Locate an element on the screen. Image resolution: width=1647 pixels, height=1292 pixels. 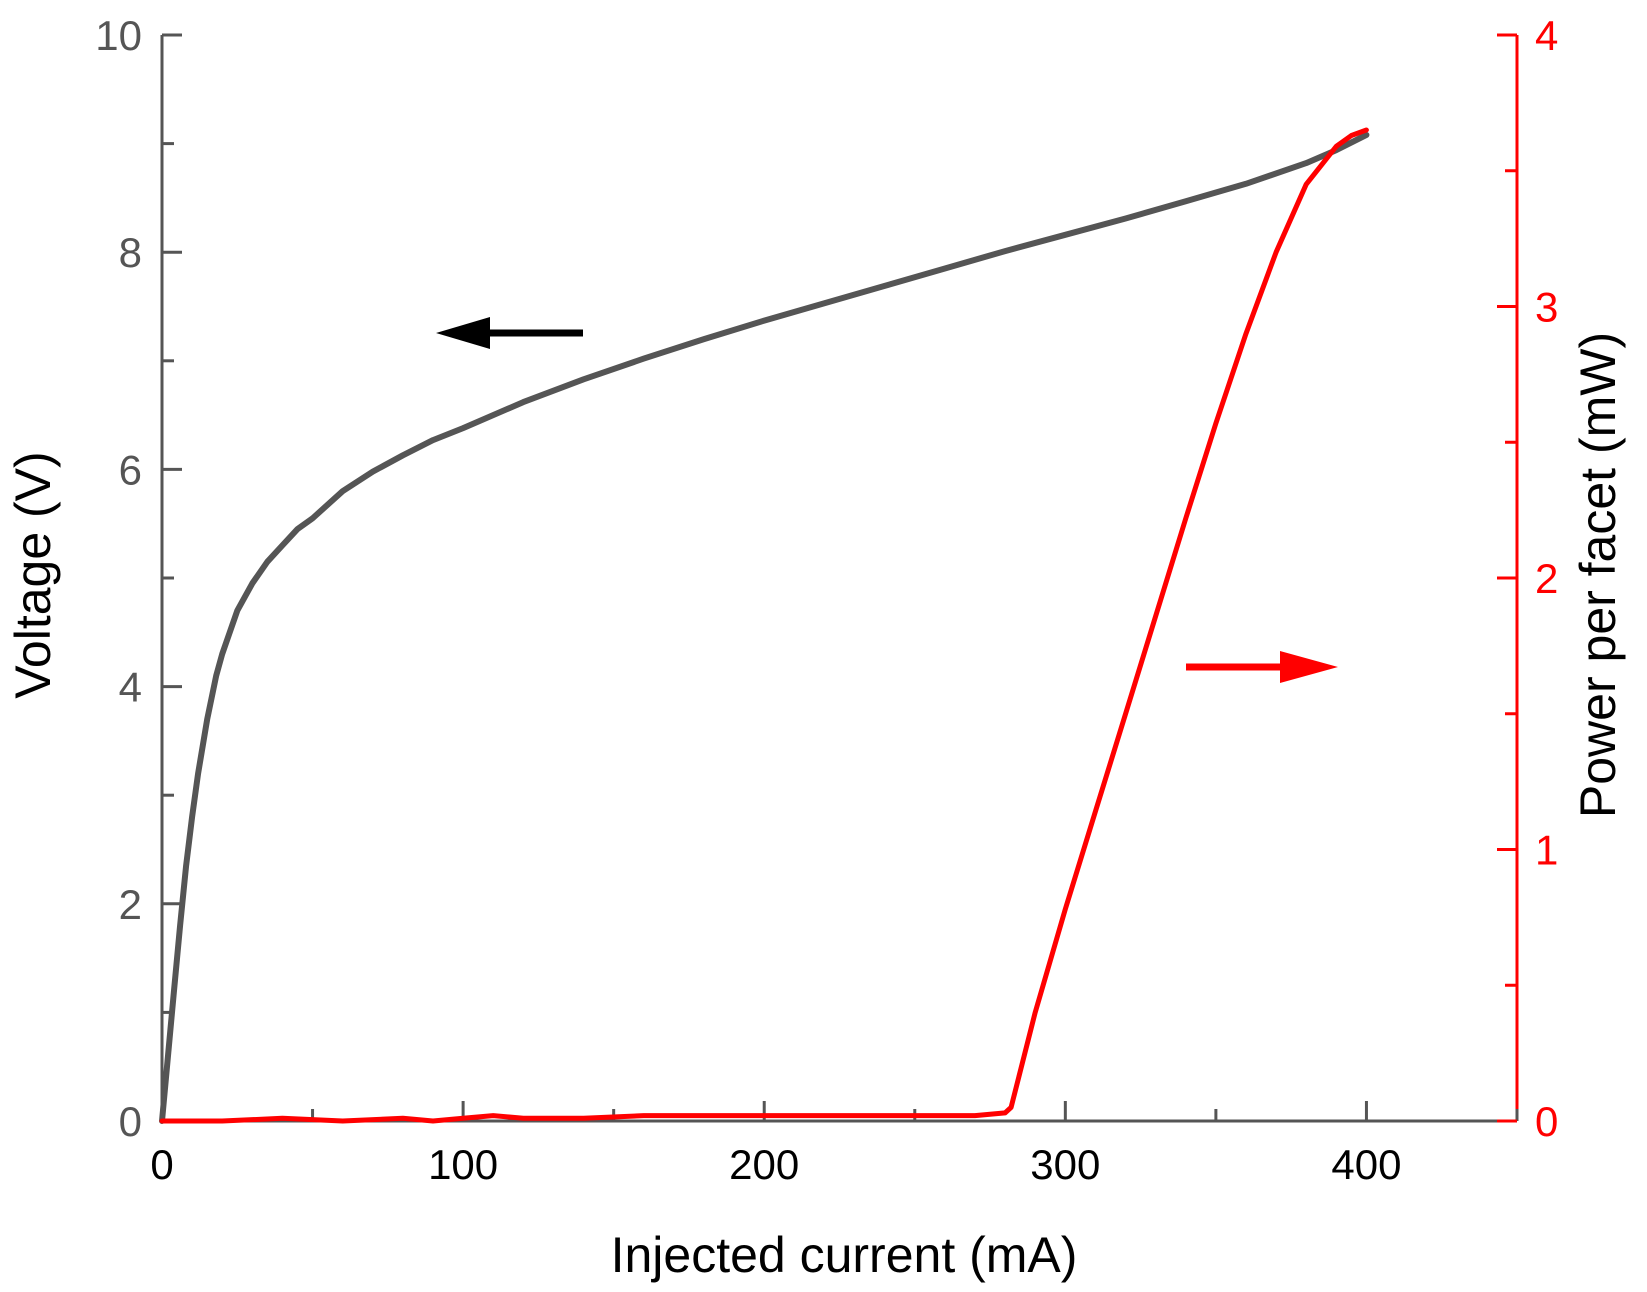
x-tick-label: 0 is located at coordinates (161, 1164).